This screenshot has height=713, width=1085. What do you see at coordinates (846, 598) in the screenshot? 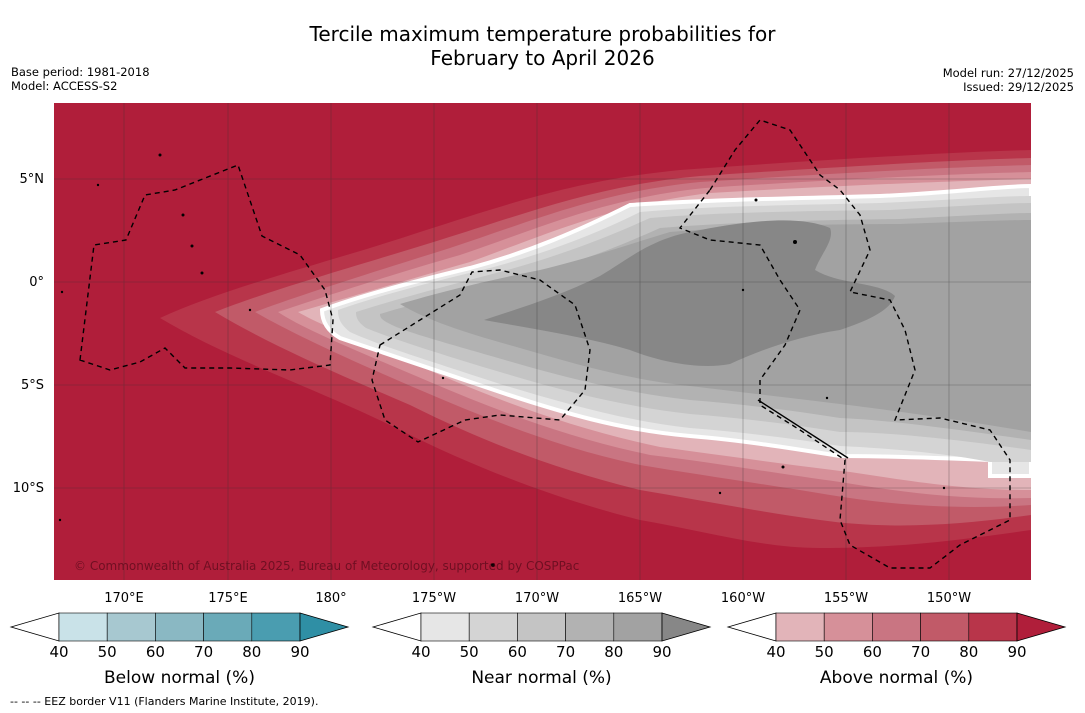
I see `lon-label: 155°W` at bounding box center [846, 598].